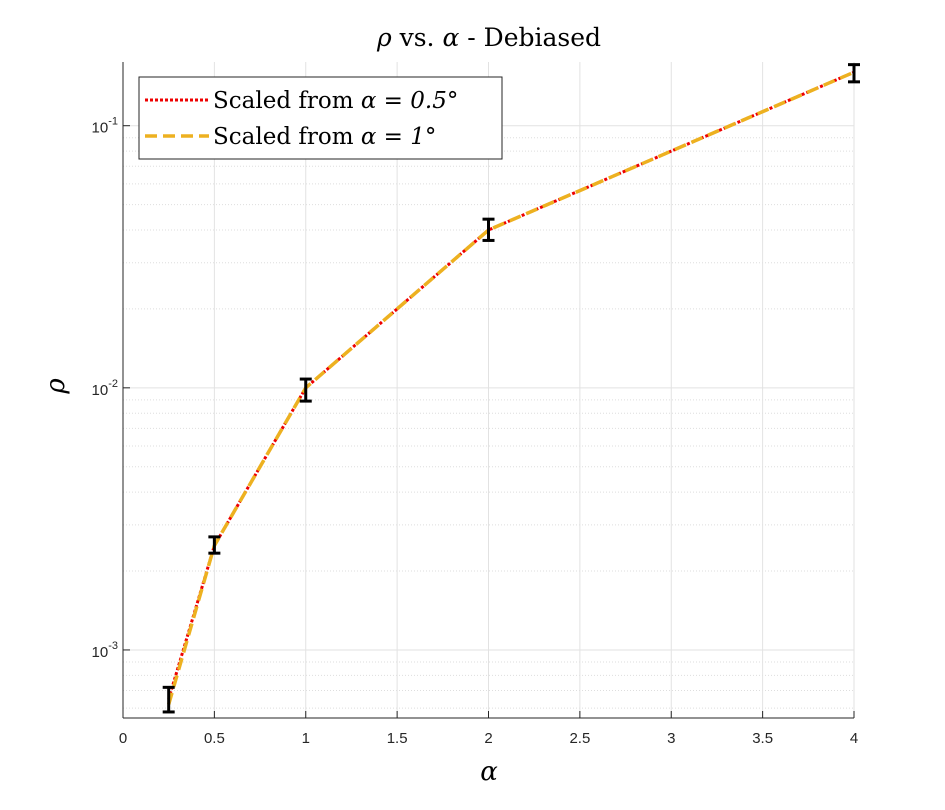  Describe the element at coordinates (56, 386) in the screenshot. I see `y-axis-label: ρ` at that location.